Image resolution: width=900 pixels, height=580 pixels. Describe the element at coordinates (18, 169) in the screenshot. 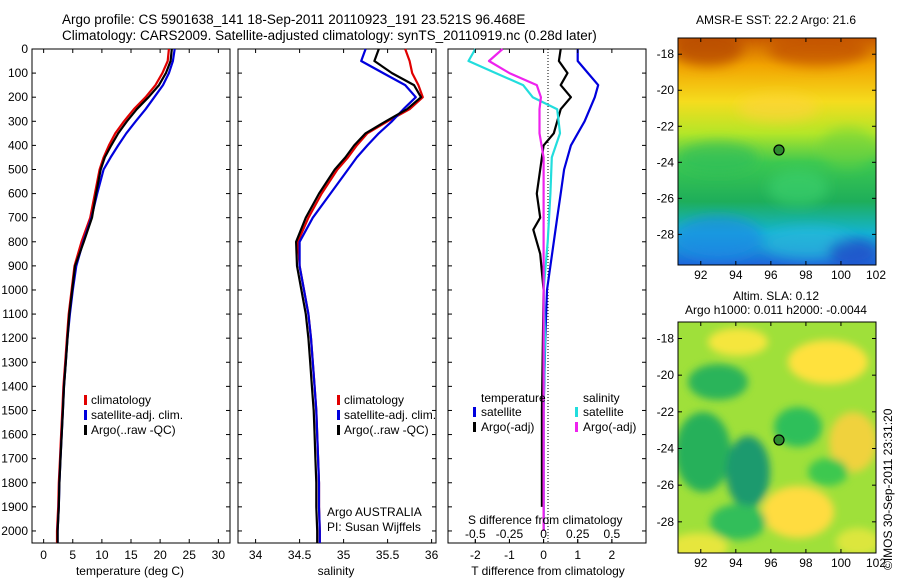

I see `depth-tick-label: 500` at that location.